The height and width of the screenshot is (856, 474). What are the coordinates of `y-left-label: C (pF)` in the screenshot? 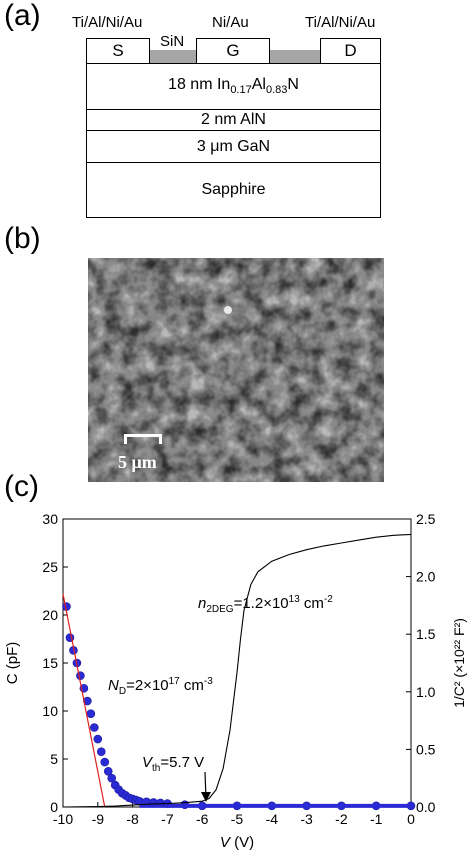 It's located at (12, 663).